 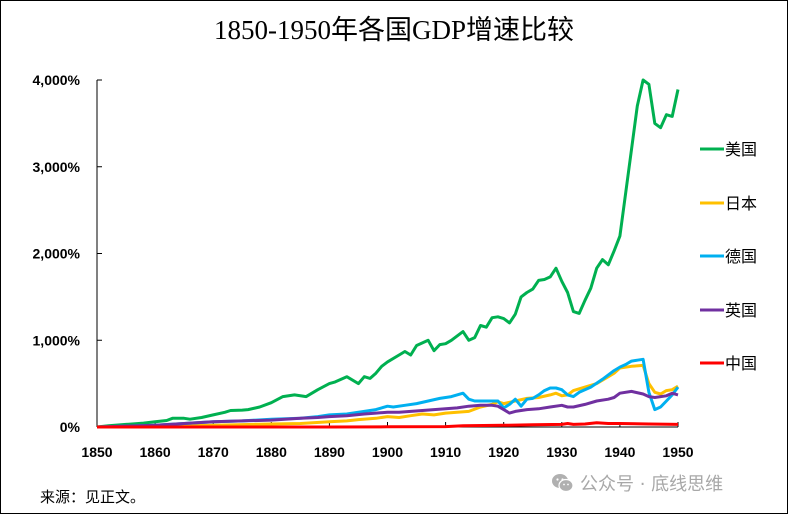 What do you see at coordinates (57, 340) in the screenshot?
I see `y-tick-label: 1,000%` at bounding box center [57, 340].